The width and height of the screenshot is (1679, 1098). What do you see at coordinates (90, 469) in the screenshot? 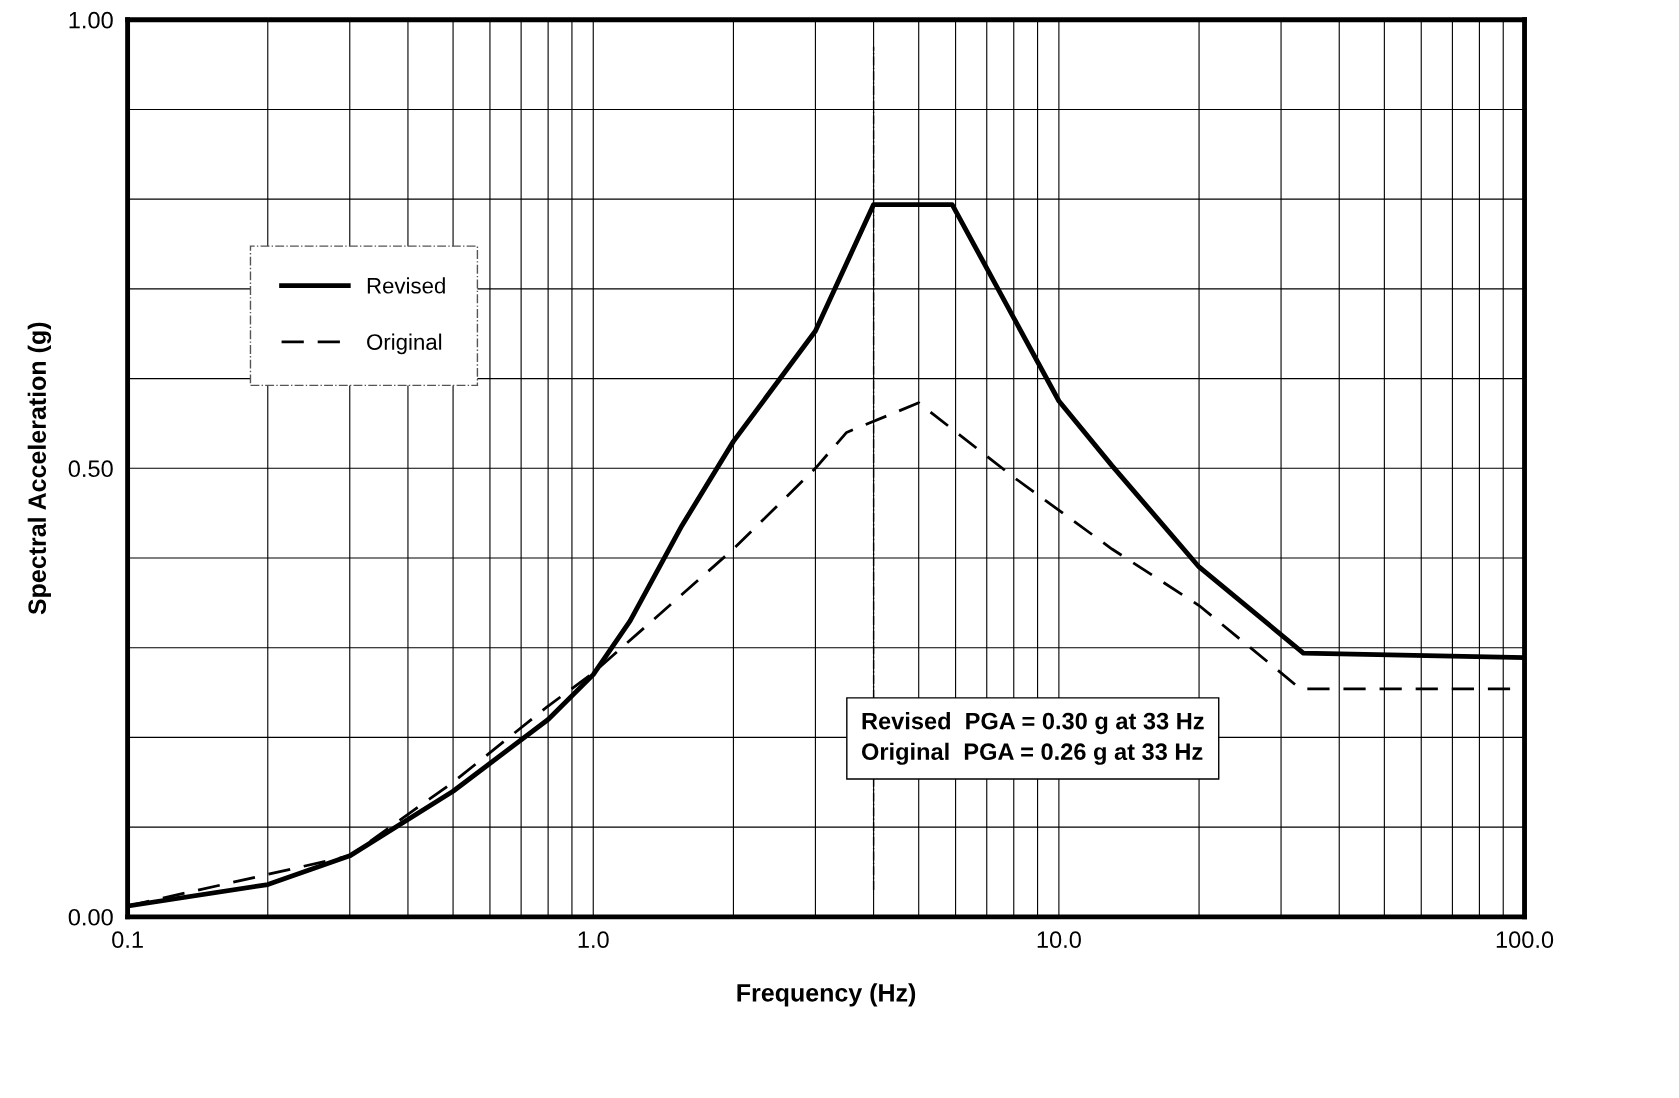
I see `y-tick-label: 0.50` at bounding box center [90, 469].